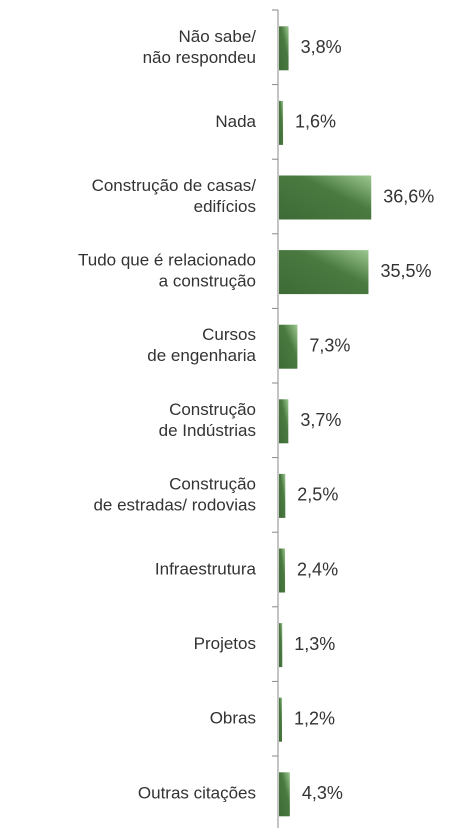 The image size is (455, 828). Describe the element at coordinates (225, 644) in the screenshot. I see `category-label: Projetos` at that location.